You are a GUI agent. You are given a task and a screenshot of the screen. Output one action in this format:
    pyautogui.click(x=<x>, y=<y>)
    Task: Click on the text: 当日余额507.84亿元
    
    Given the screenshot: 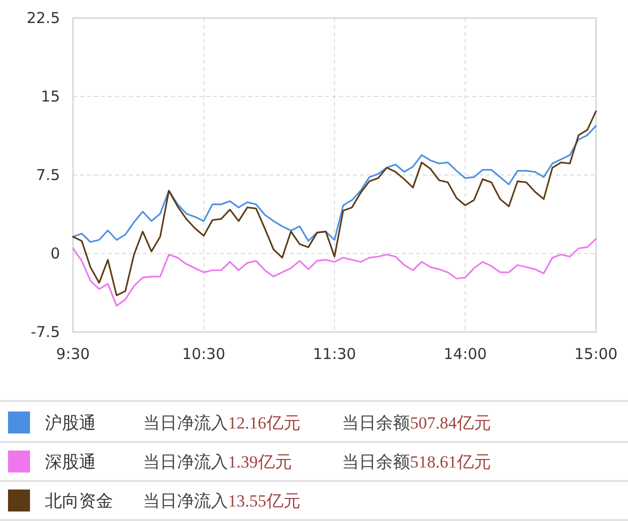 What is the action you would take?
    pyautogui.click(x=416, y=423)
    